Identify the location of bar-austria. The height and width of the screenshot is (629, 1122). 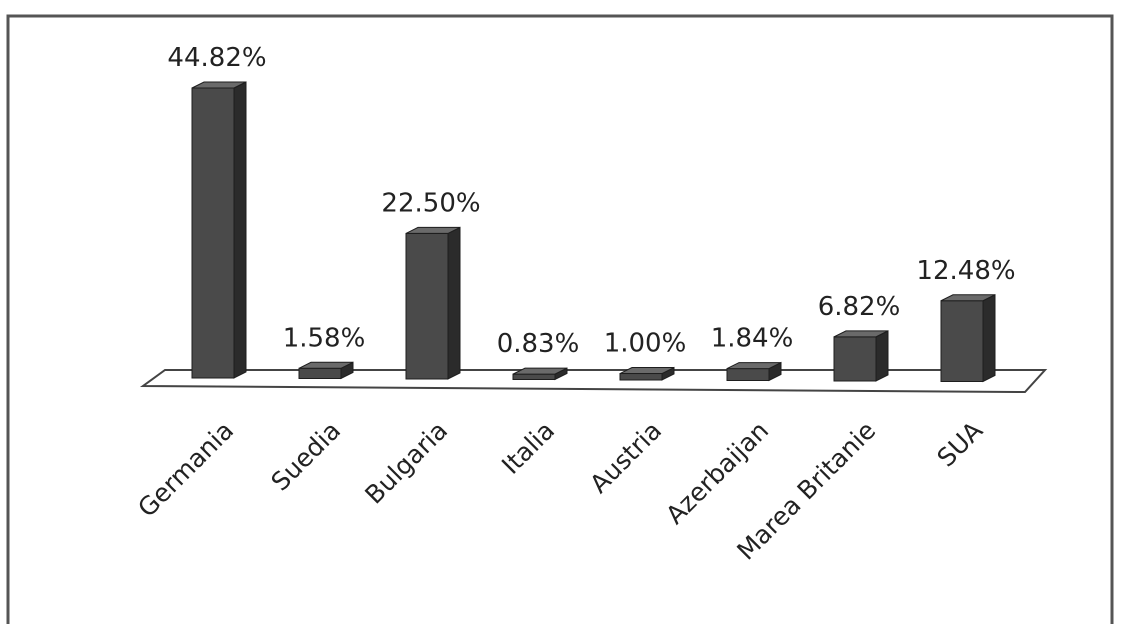
(647, 373).